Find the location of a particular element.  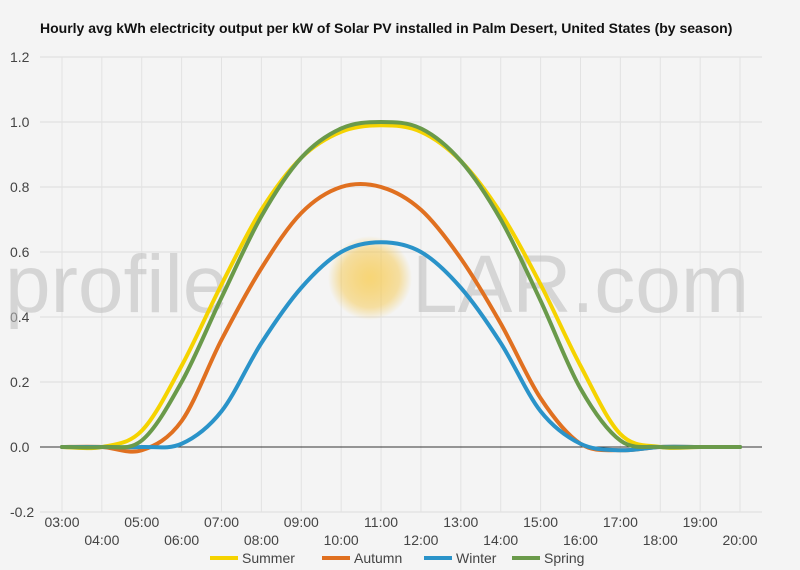

x-tick-label: 18:00 is located at coordinates (660, 540).